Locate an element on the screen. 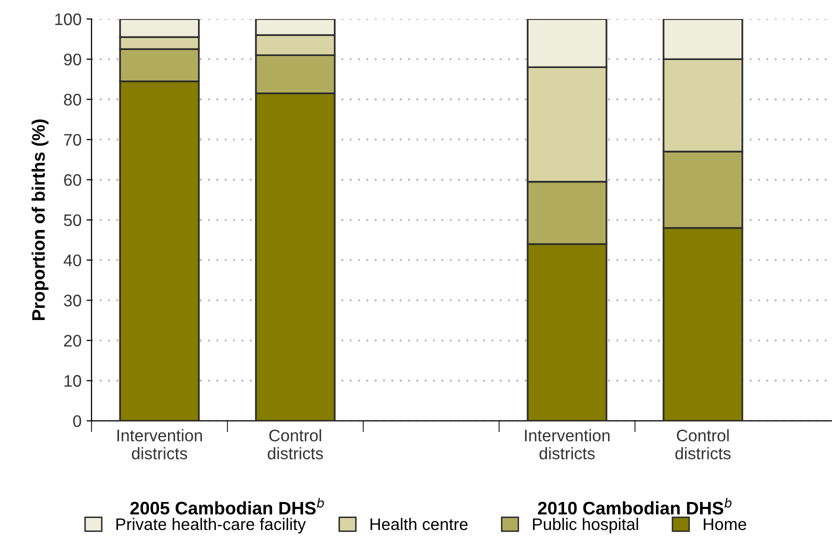 This screenshot has height=543, width=832. text: 2005 Cambodian DHS$^{b}$ is located at coordinates (227, 506).